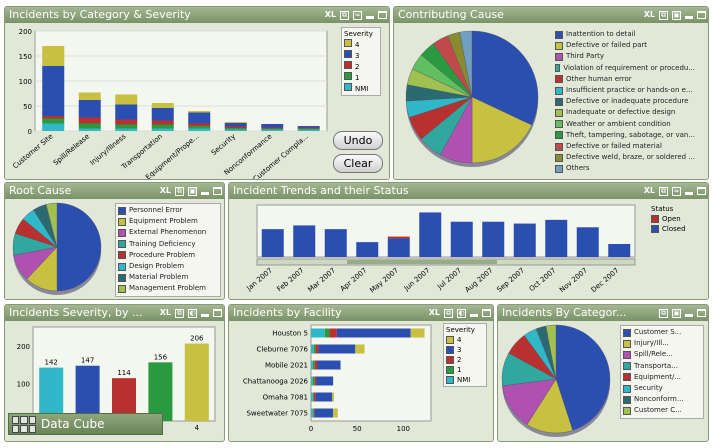 Image resolution: width=713 pixels, height=448 pixels. Describe the element at coordinates (114, 191) in the screenshot. I see `panel-header: Root Cause XL ⧉ ▣` at that location.